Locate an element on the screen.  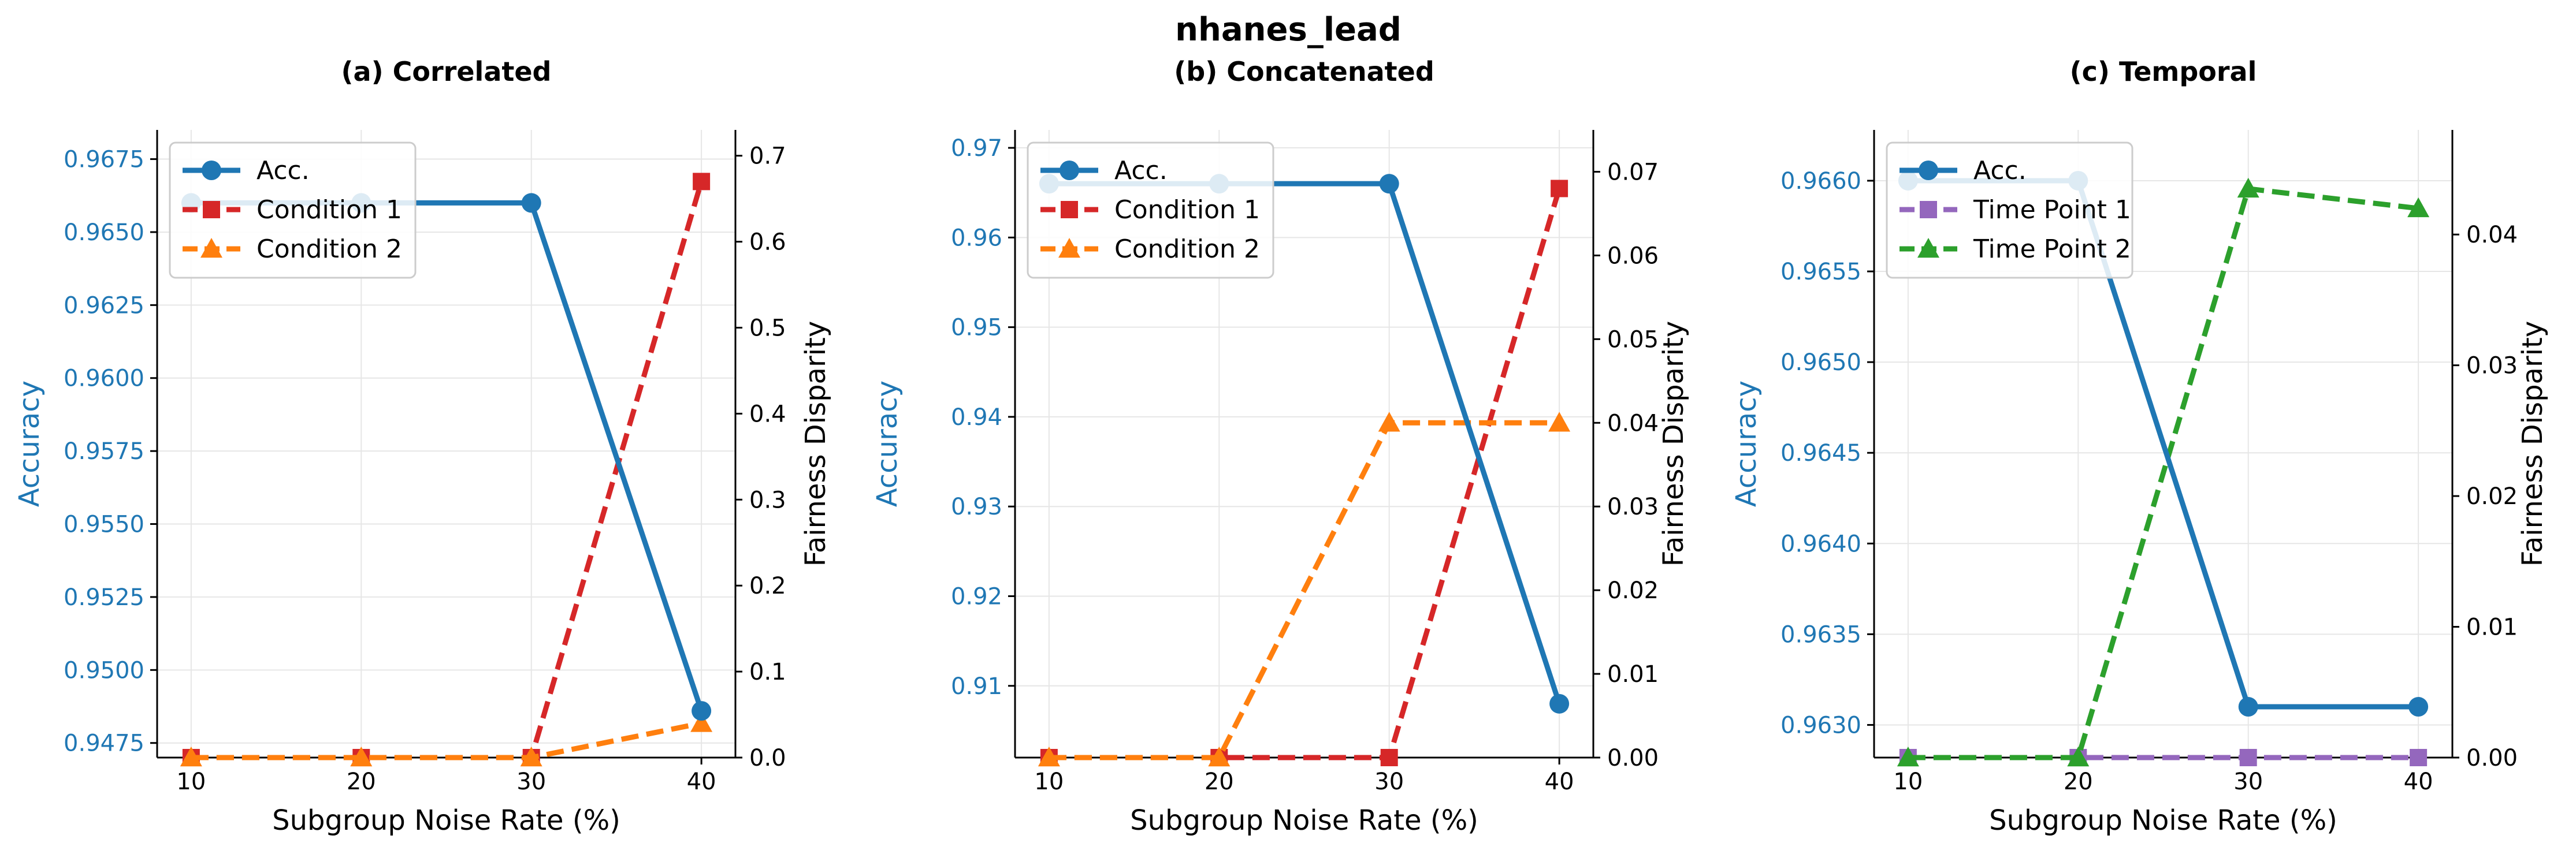
panel-title: (b) Concatenated is located at coordinates (1304, 71).